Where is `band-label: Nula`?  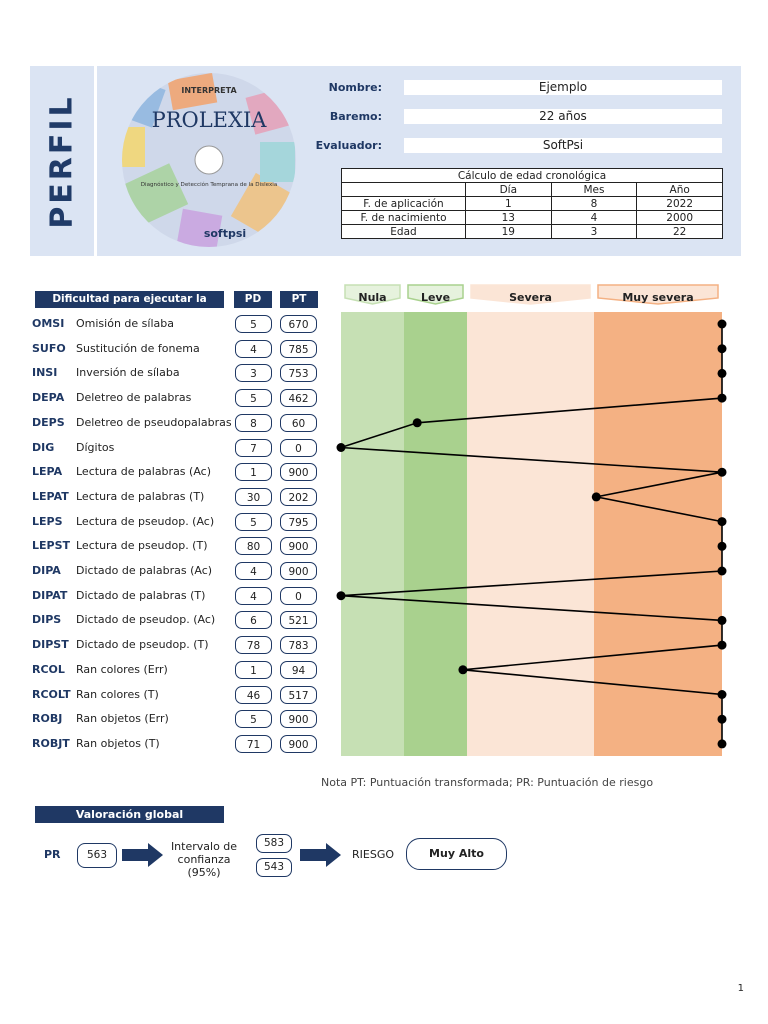
band-label: Nula is located at coordinates (372, 297).